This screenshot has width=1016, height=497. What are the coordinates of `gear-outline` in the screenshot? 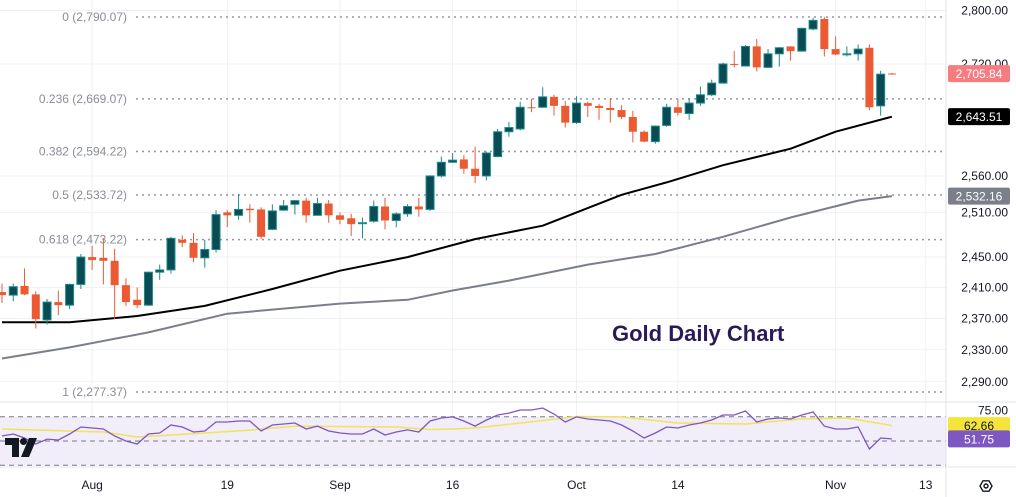 It's located at (986, 486).